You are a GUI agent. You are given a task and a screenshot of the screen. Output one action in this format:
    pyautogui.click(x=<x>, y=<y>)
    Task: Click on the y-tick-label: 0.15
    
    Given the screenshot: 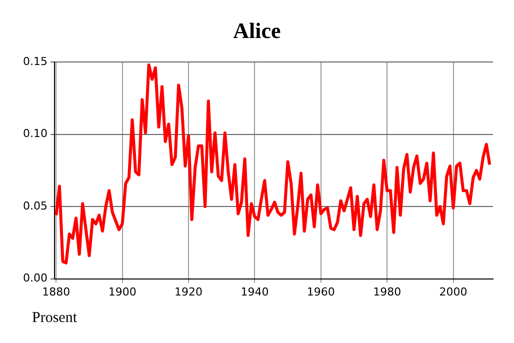 What is the action you would take?
    pyautogui.click(x=35, y=61)
    